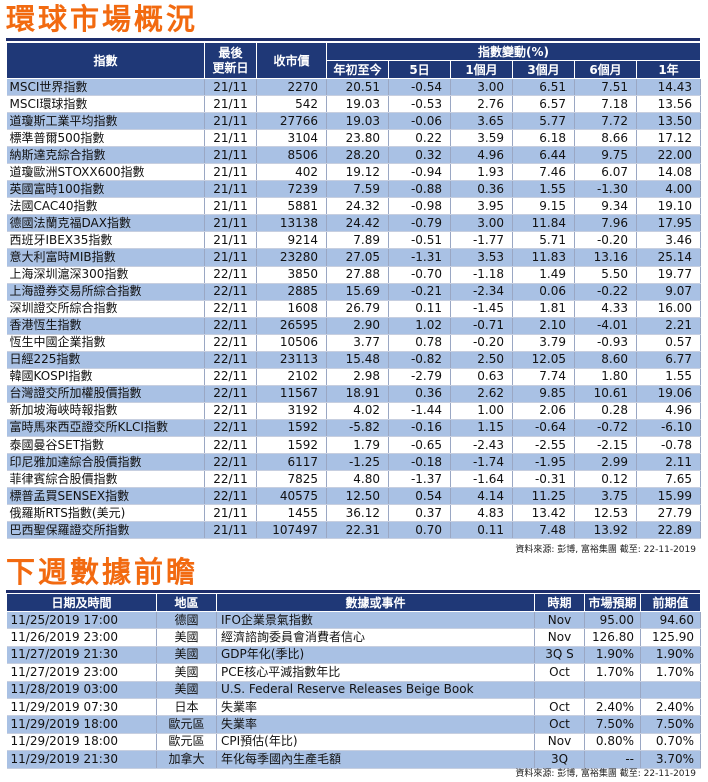  Describe the element at coordinates (543, 240) in the screenshot. I see `3m-change: 5.71` at that location.